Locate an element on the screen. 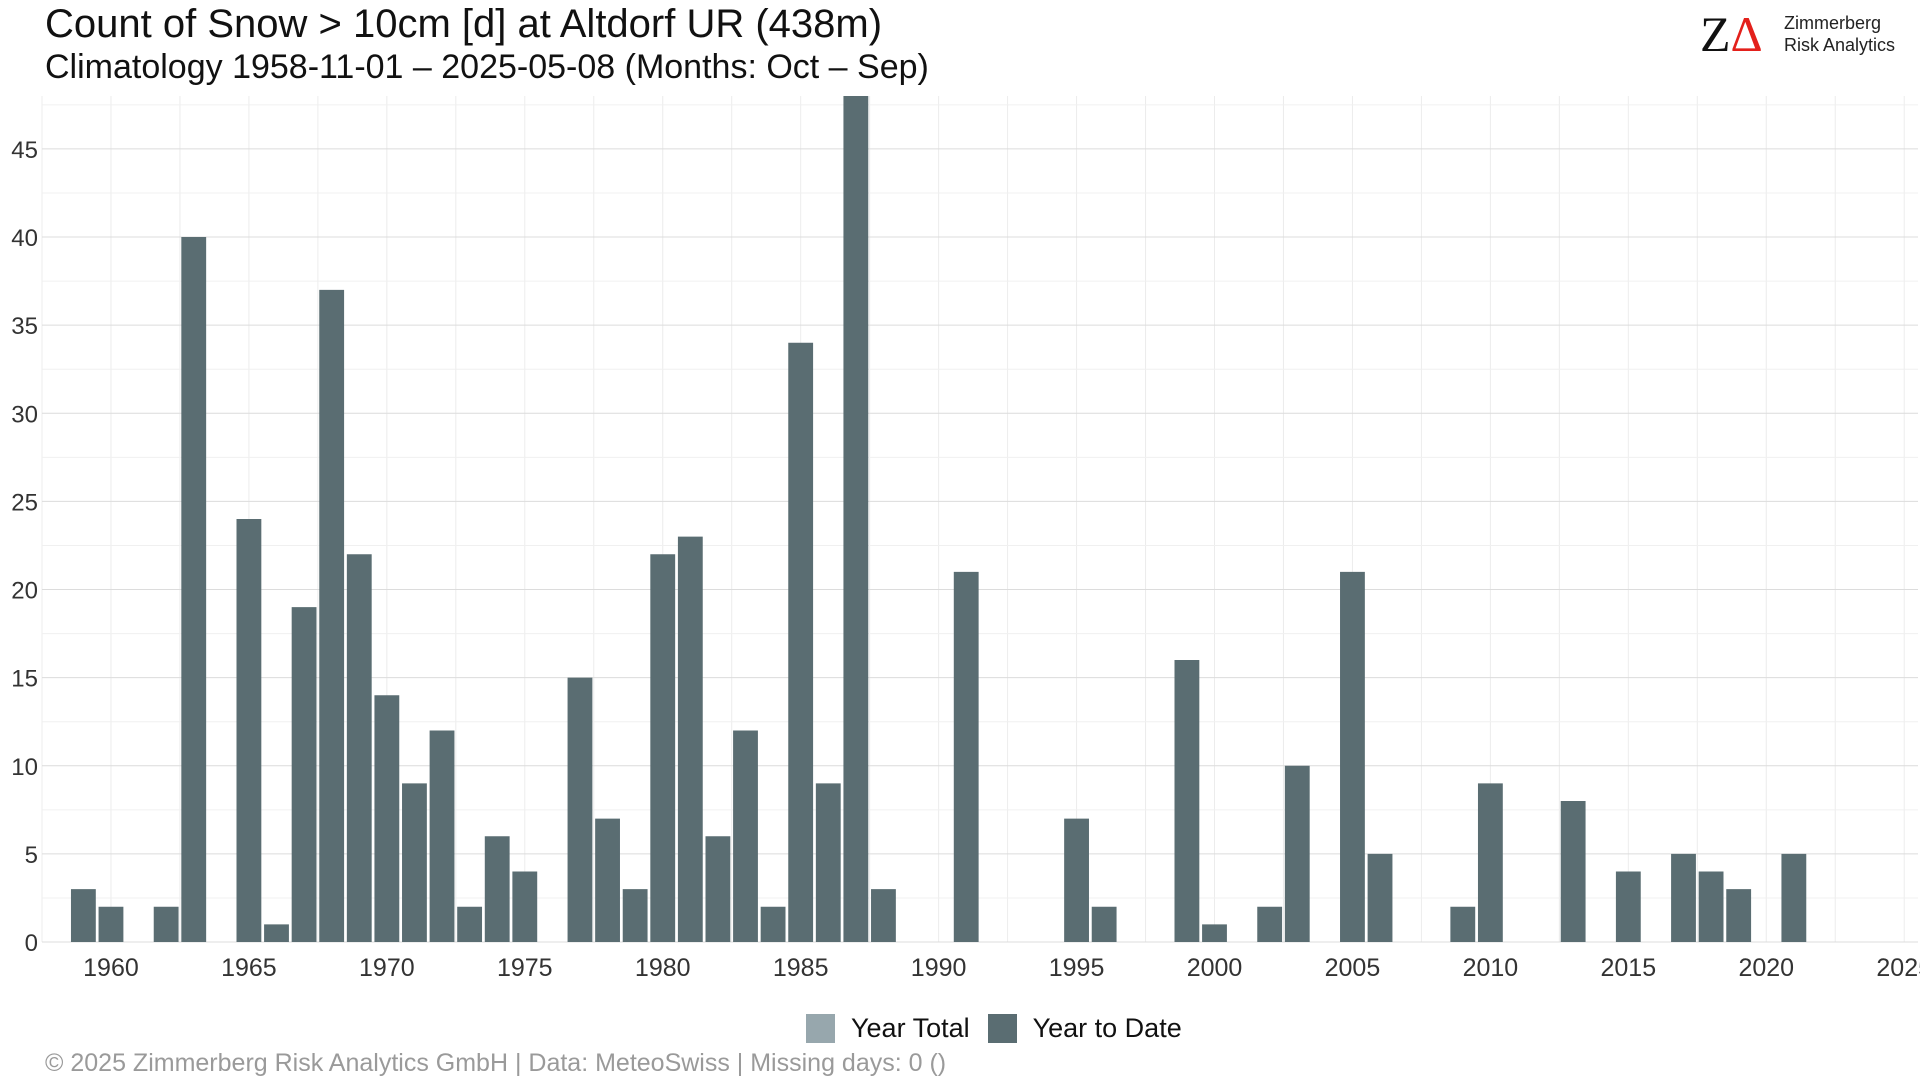 This screenshot has width=1920, height=1080. y-tick-label: 25 is located at coordinates (24, 502).